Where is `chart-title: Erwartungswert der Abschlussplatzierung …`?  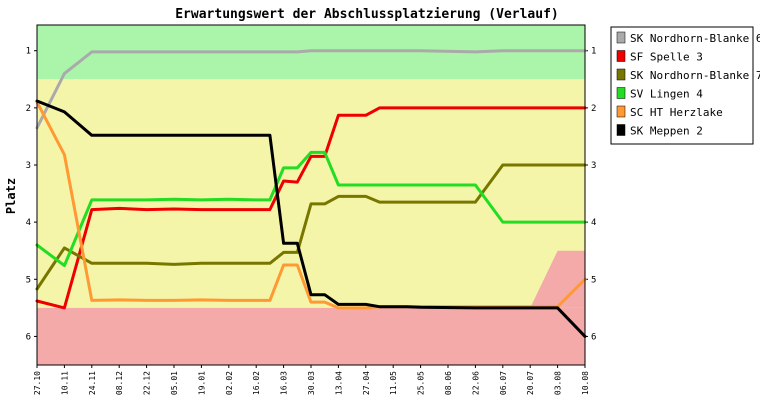 chart-title: Erwartungswert der Abschlussplatzierung … is located at coordinates (367, 14).